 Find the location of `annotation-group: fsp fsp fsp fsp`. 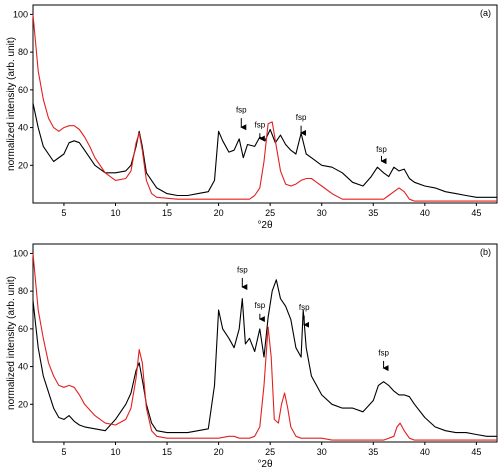

annotation-group: fsp fsp fsp fsp is located at coordinates (313, 318).